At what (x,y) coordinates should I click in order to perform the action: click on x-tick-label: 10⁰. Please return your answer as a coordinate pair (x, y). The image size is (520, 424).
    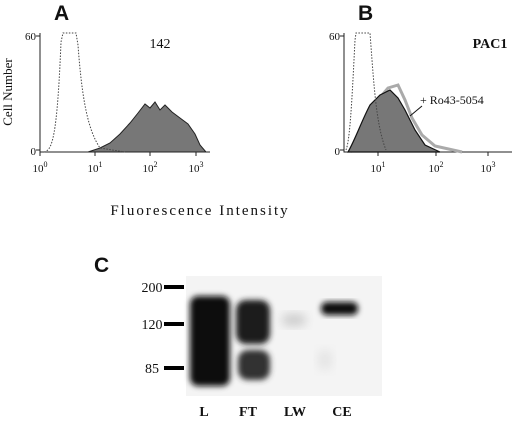
    Looking at the image, I should click on (40, 167).